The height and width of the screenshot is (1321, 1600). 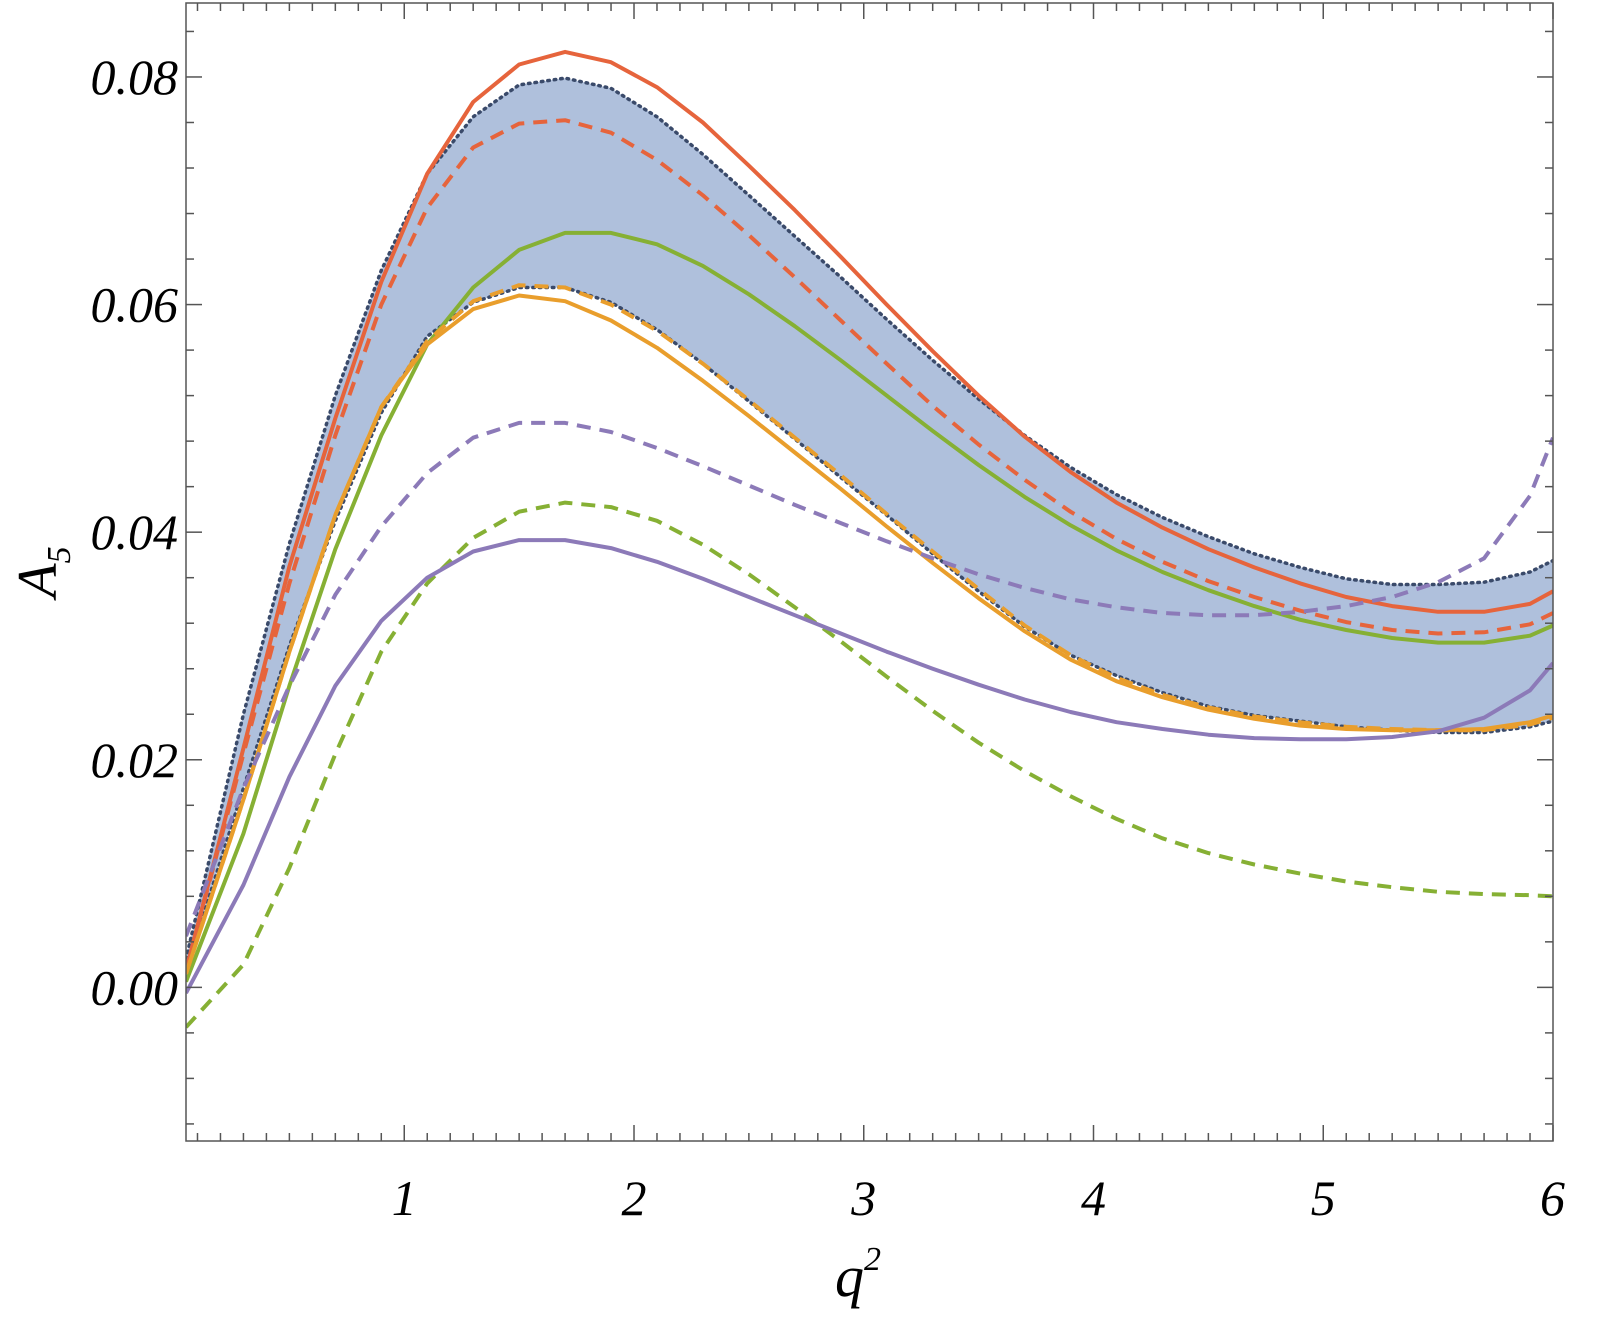 I want to click on y-tick-label: 0.04, so click(x=135, y=532).